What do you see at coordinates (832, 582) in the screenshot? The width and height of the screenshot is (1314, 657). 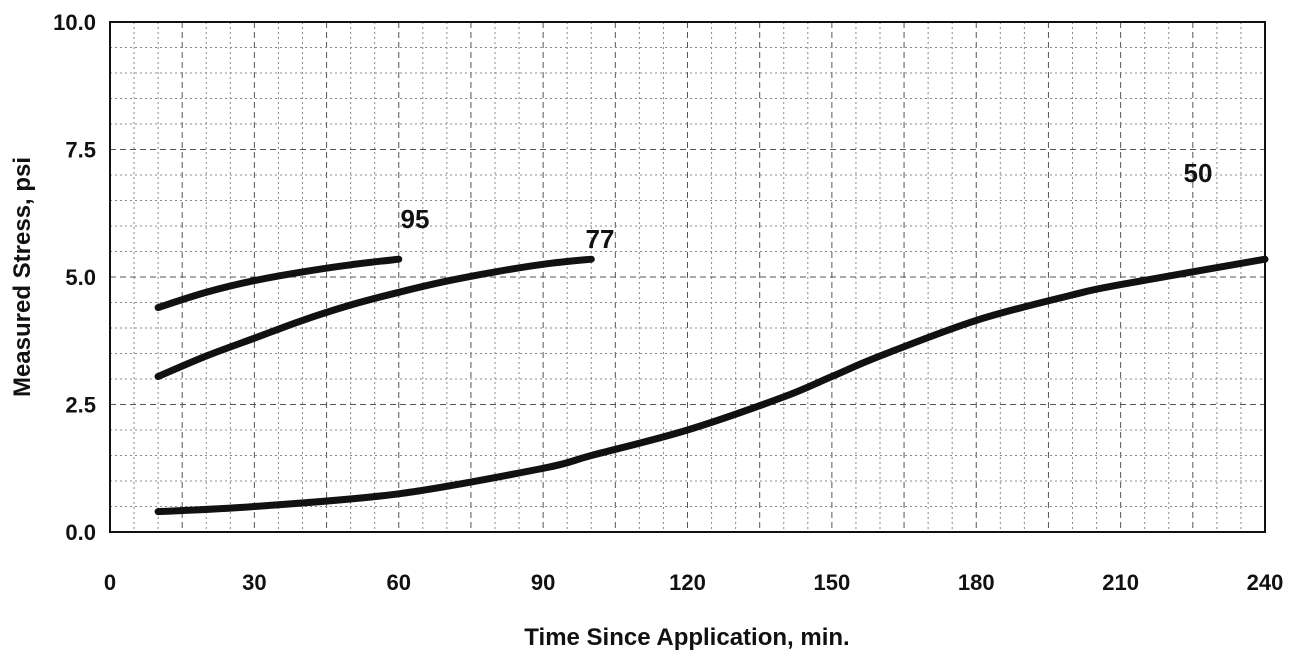 I see `x-tick-label: 150` at bounding box center [832, 582].